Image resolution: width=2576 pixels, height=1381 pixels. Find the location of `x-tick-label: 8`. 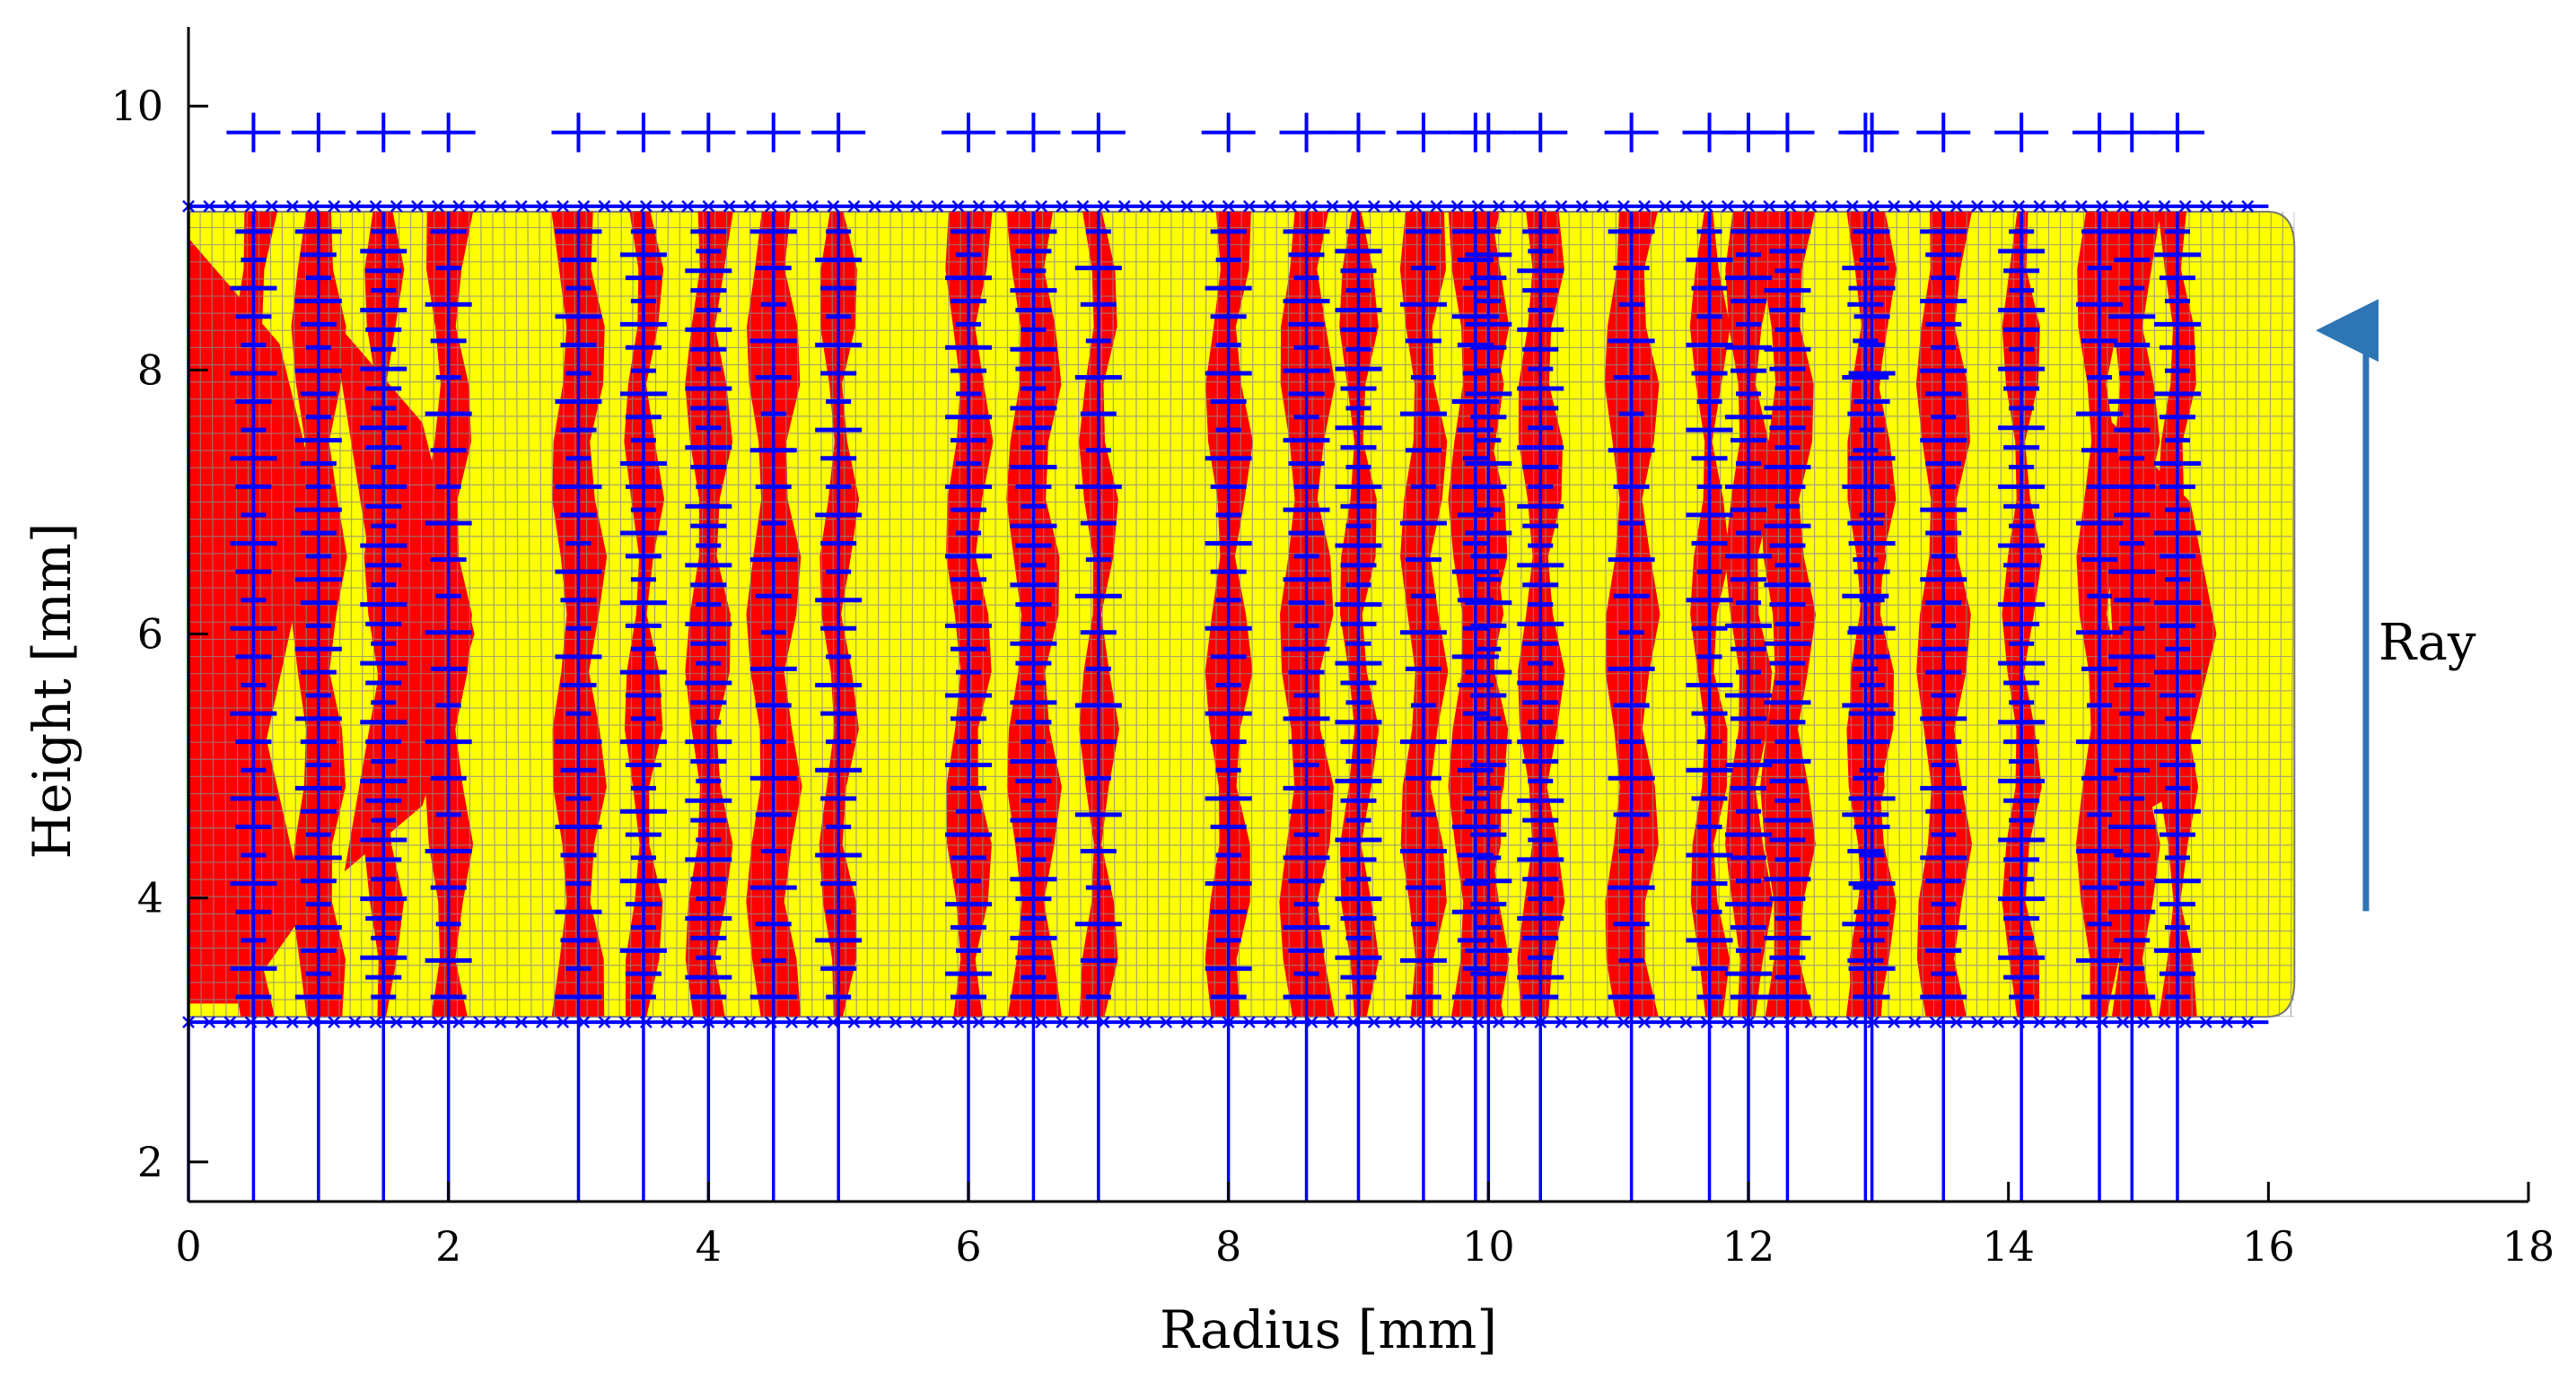

x-tick-label: 8 is located at coordinates (1228, 1246).